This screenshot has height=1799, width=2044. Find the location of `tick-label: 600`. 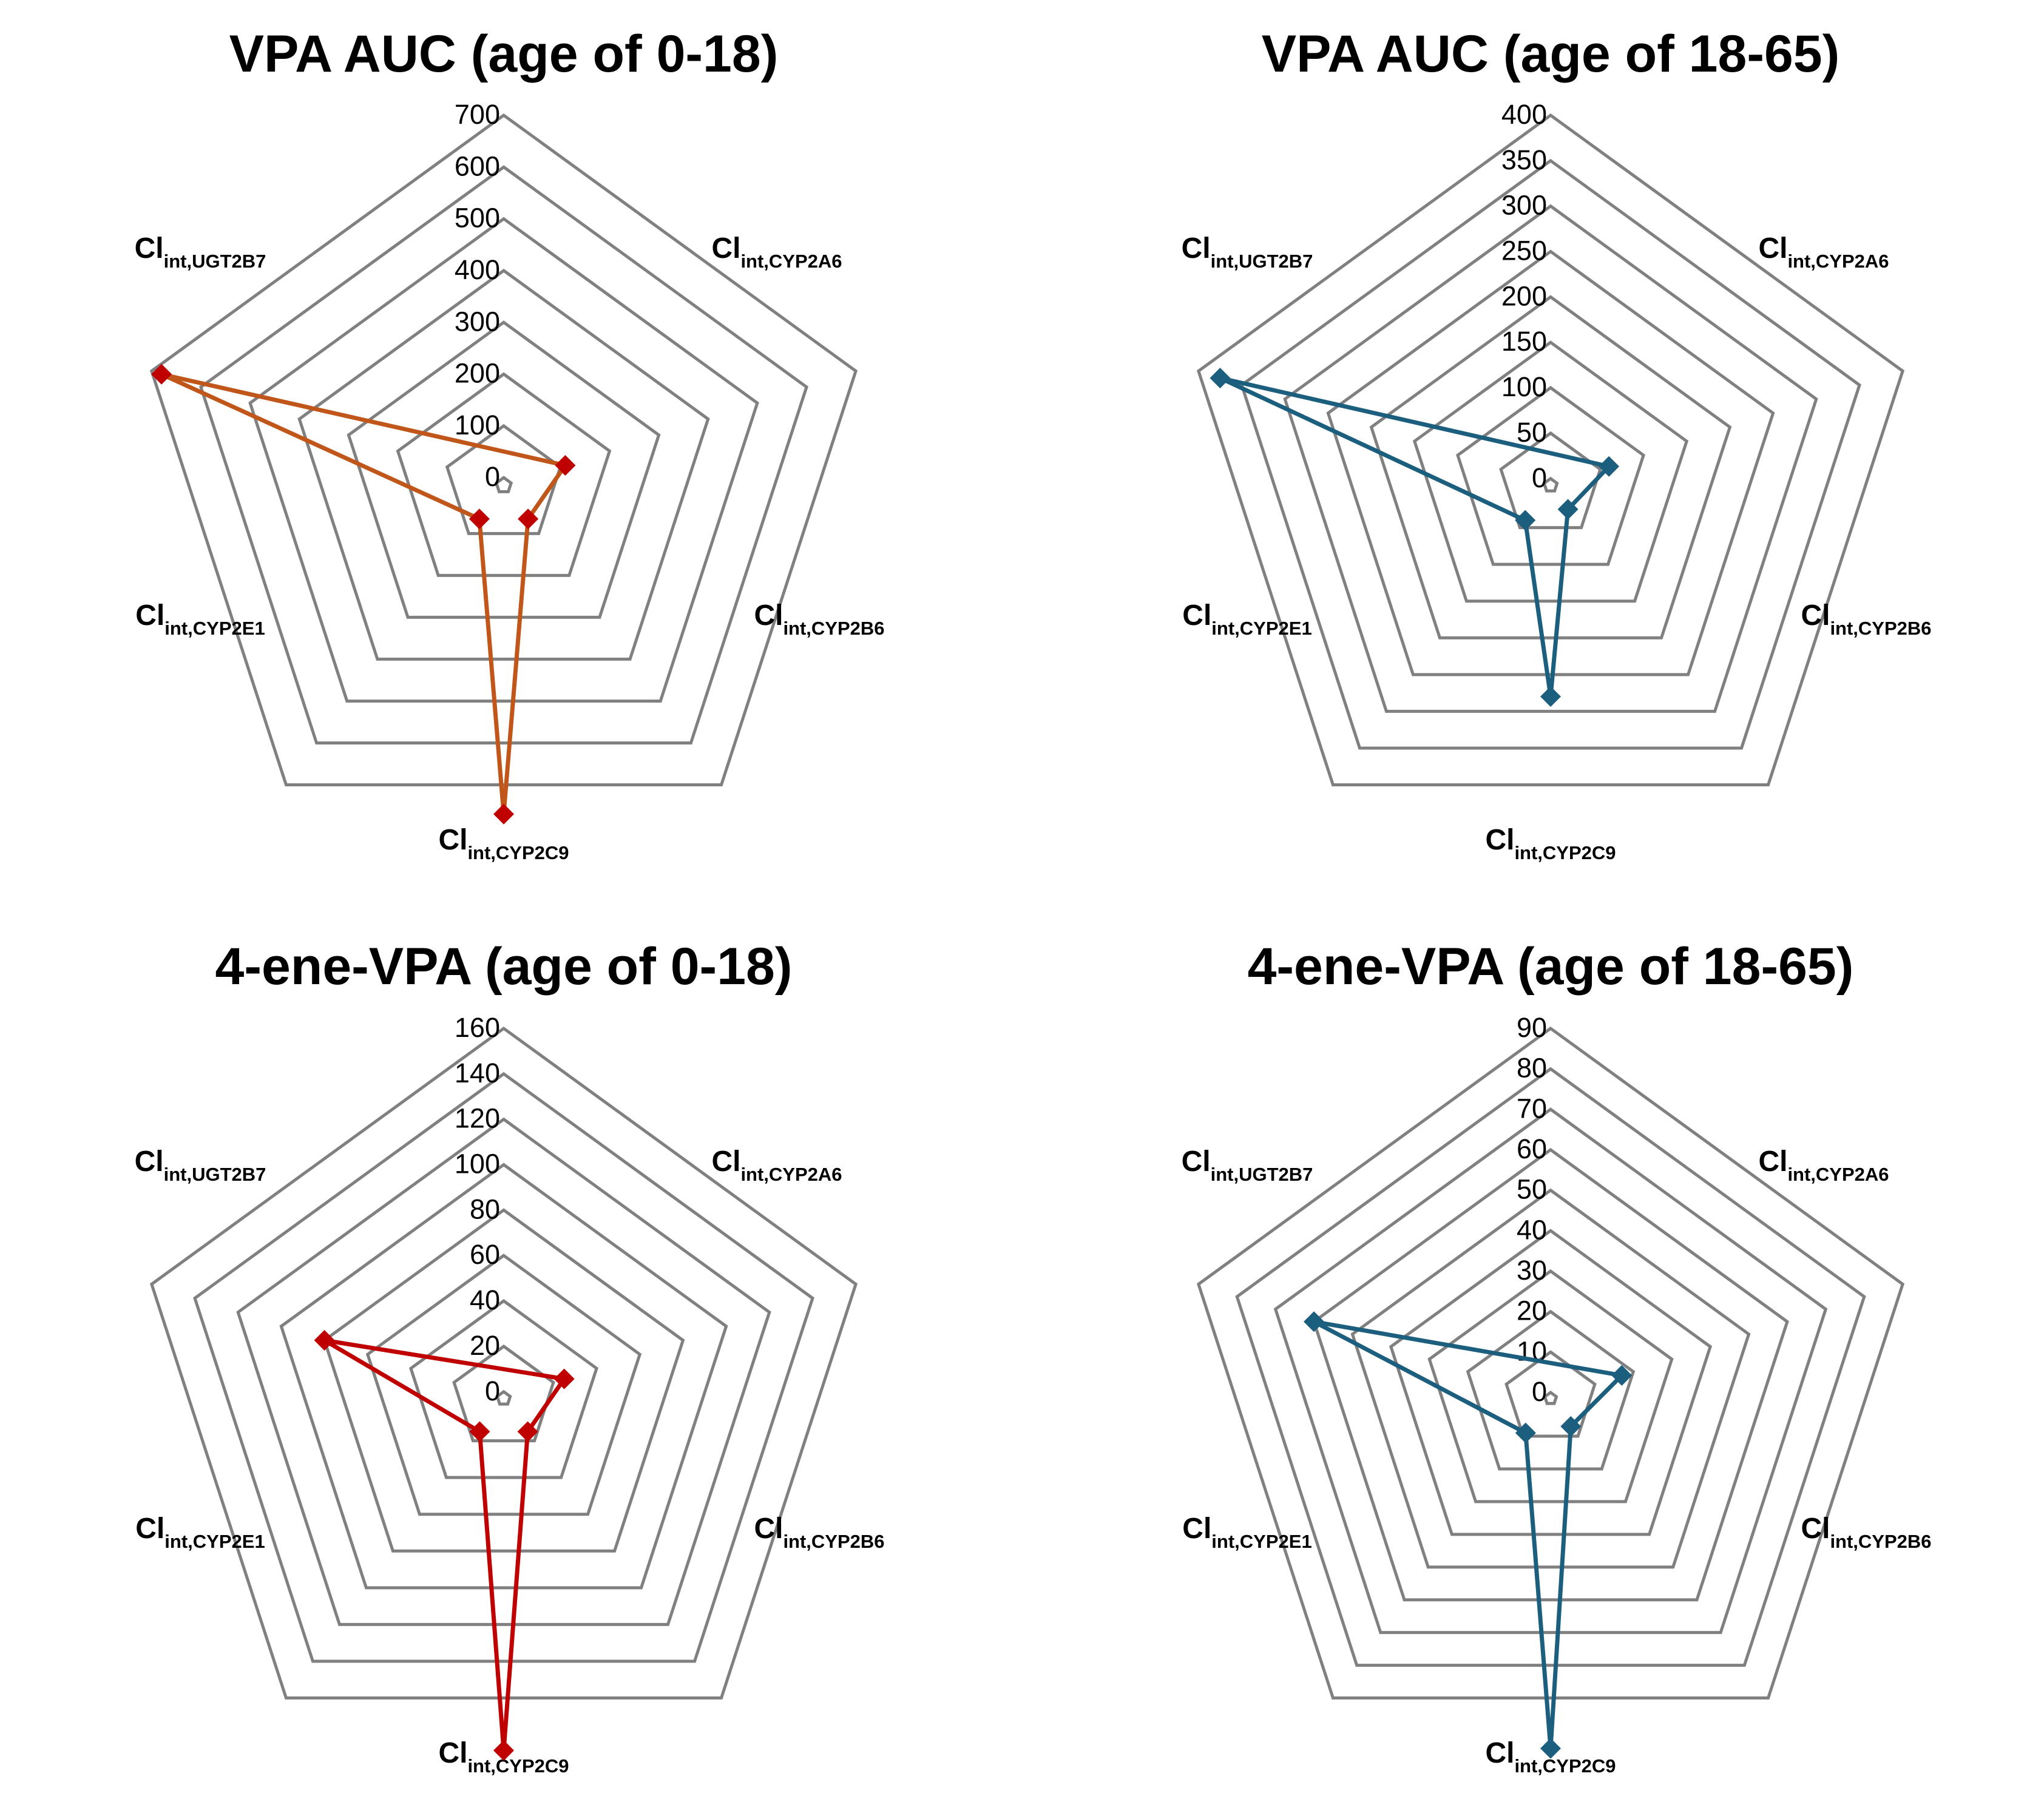

tick-label: 600 is located at coordinates (478, 165).